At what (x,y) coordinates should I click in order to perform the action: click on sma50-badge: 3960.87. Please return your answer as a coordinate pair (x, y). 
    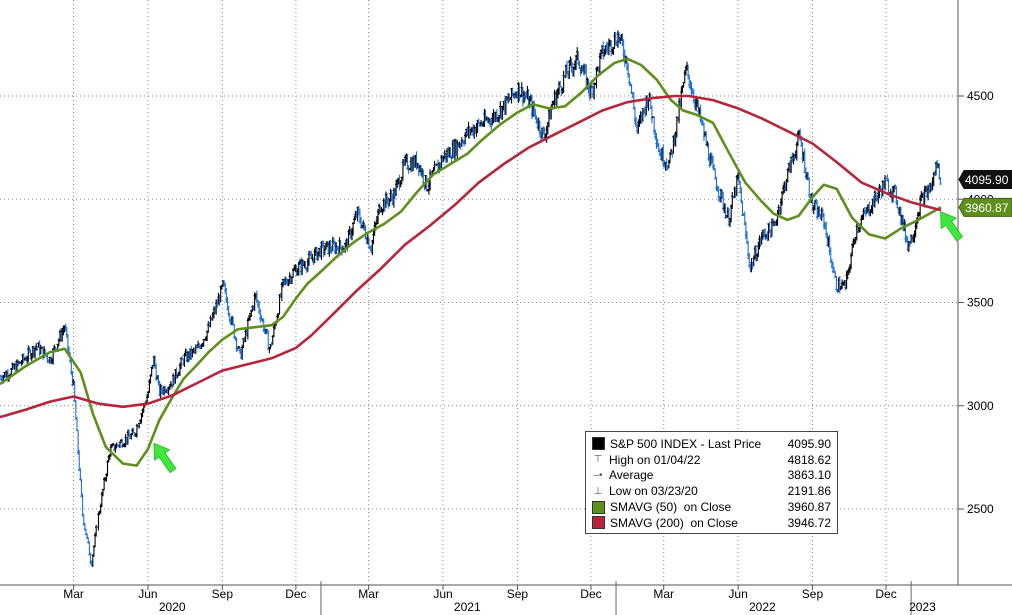
    Looking at the image, I should click on (985, 207).